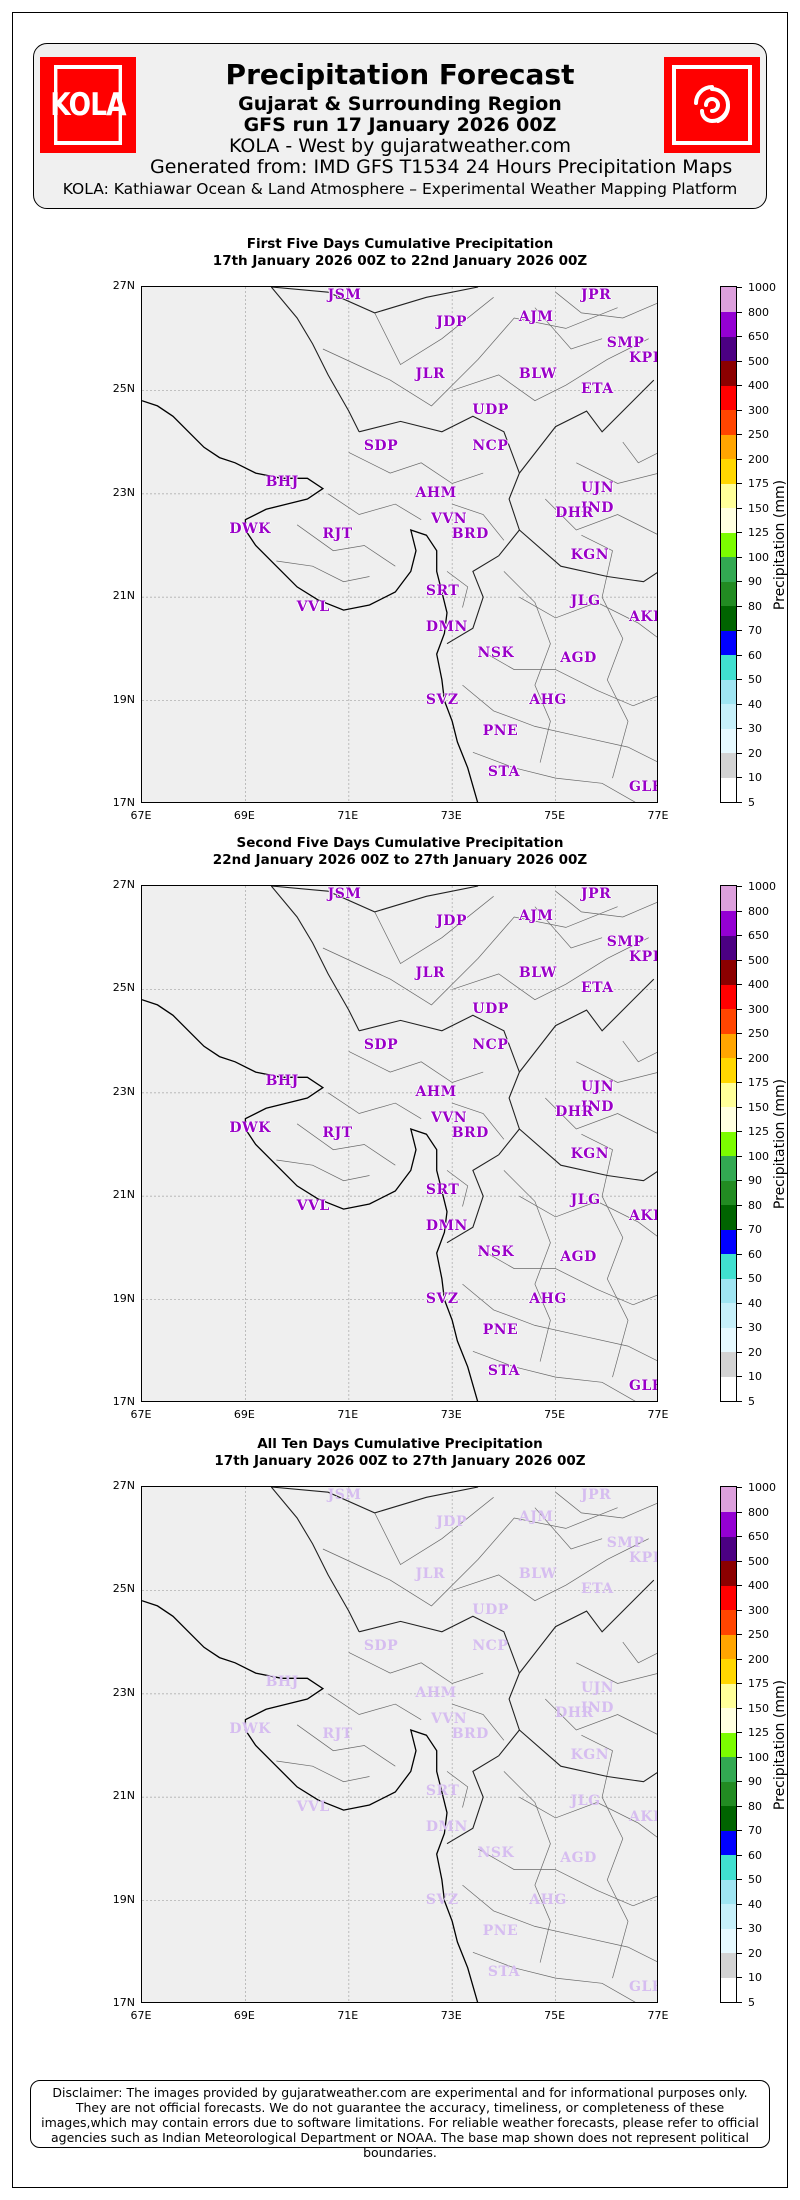 Image resolution: width=800 pixels, height=2200 pixels. What do you see at coordinates (755, 1279) in the screenshot?
I see `colorbar-level-label: 50` at bounding box center [755, 1279].